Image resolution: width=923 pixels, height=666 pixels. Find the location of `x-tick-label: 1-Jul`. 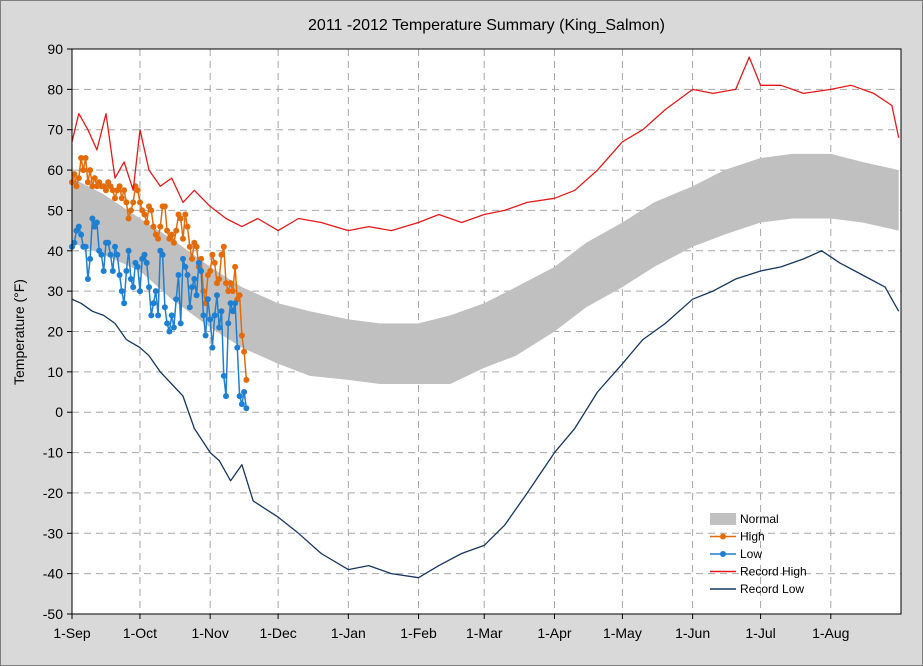

x-tick-label: 1-Jul is located at coordinates (760, 633).